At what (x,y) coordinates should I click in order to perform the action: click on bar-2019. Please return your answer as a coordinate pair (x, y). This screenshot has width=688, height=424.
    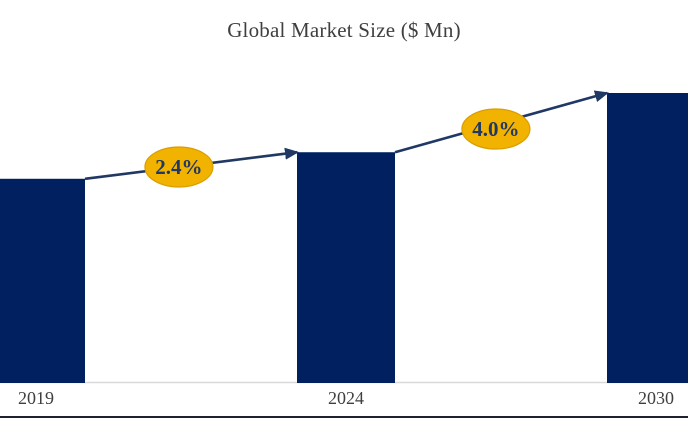
    Looking at the image, I should click on (42, 280).